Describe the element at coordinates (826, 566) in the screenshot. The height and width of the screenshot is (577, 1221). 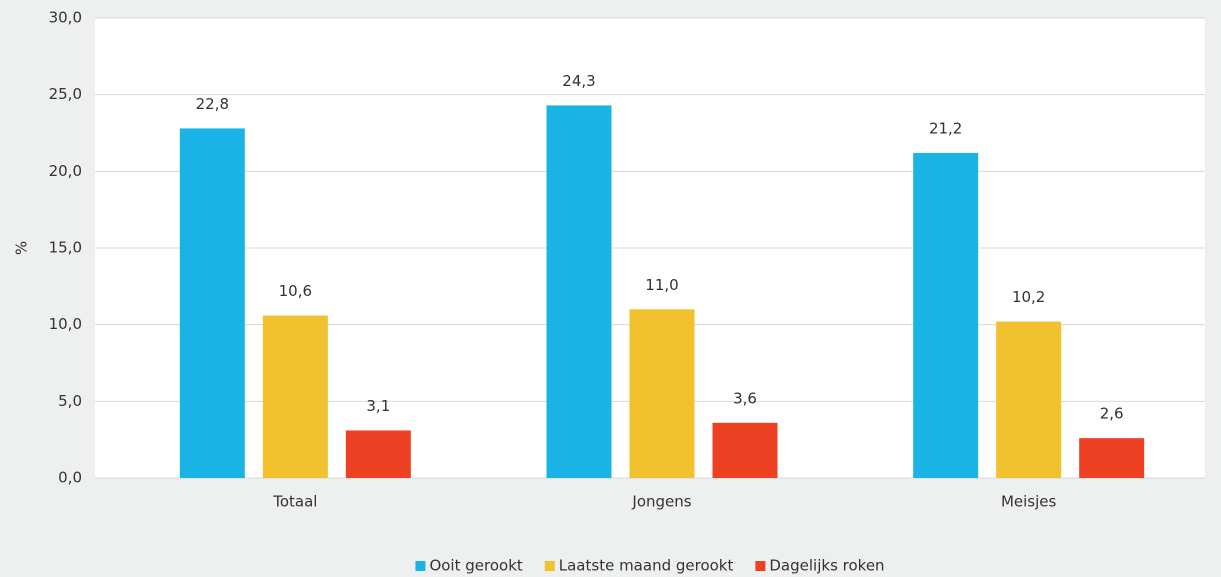
I see `legend-label: Dagelijks roken` at that location.